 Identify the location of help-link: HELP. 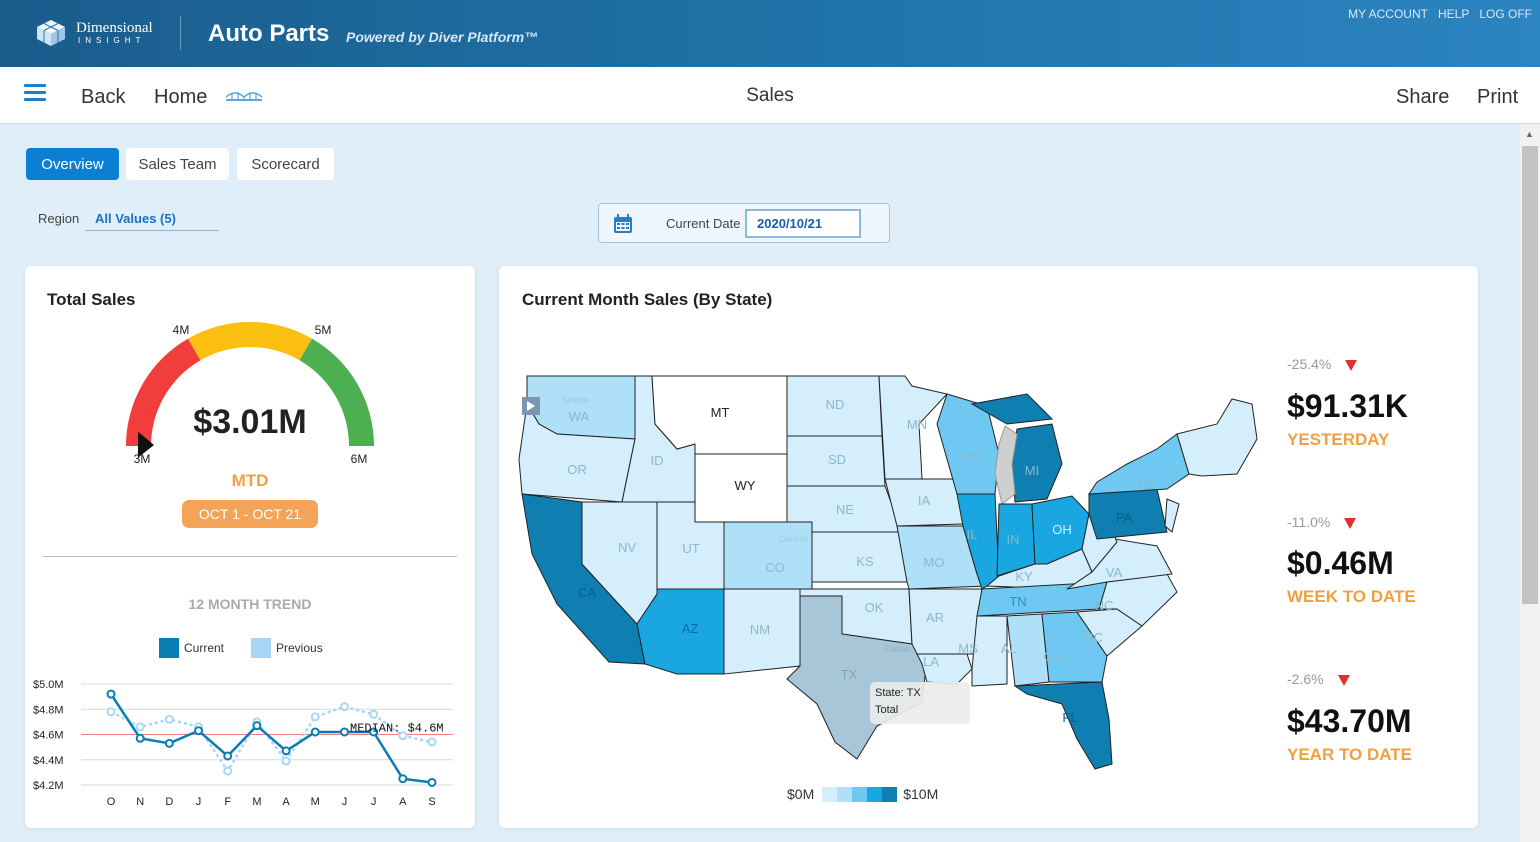
(1453, 14).